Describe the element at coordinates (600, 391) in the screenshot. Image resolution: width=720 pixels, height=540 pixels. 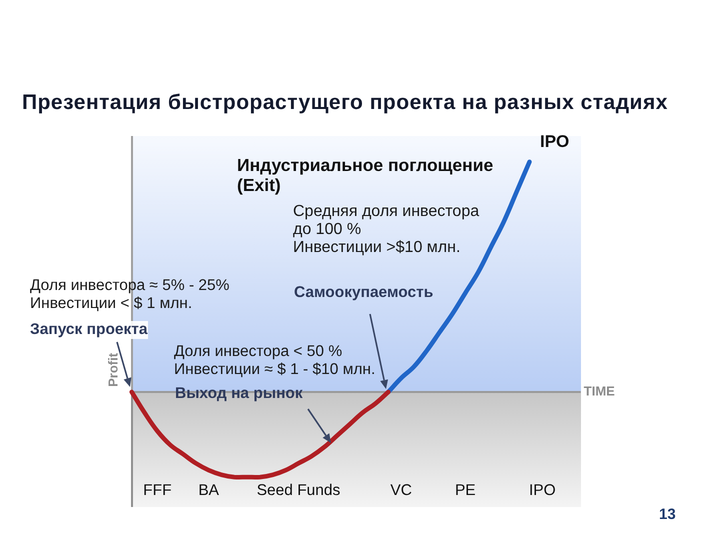
I see `x-axis-title: TIME` at that location.